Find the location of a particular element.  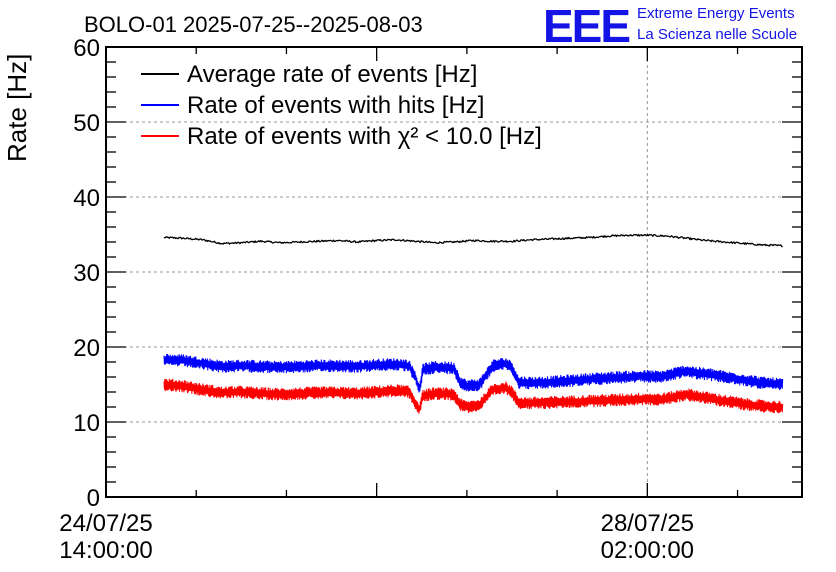

logo-mark: EEE is located at coordinates (586, 26).